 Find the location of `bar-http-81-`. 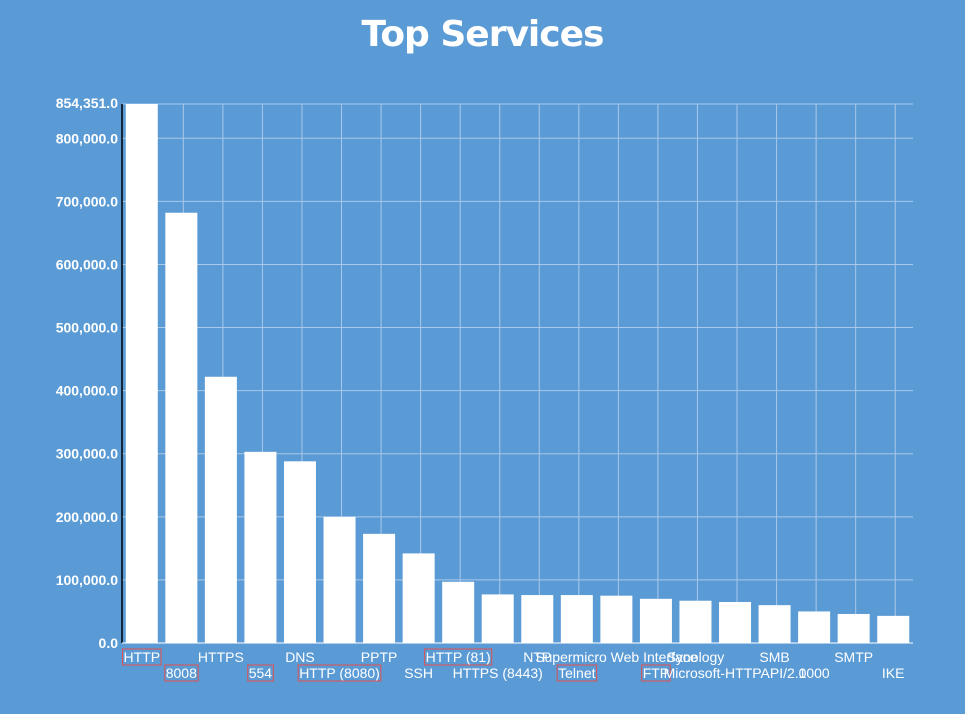

bar-http-81- is located at coordinates (458, 612).